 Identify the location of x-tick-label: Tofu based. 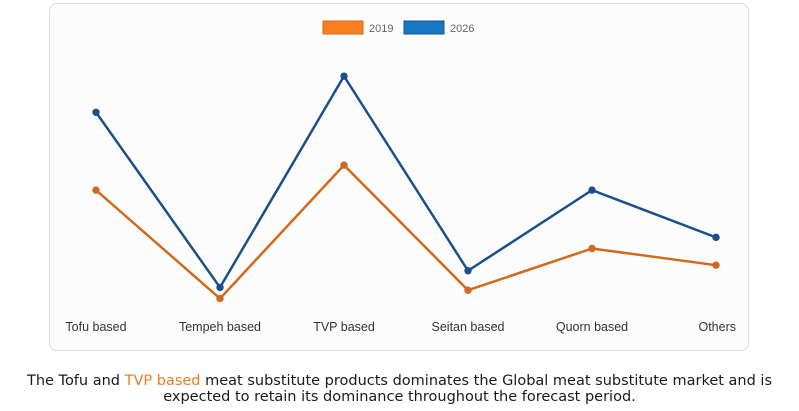
(95, 327).